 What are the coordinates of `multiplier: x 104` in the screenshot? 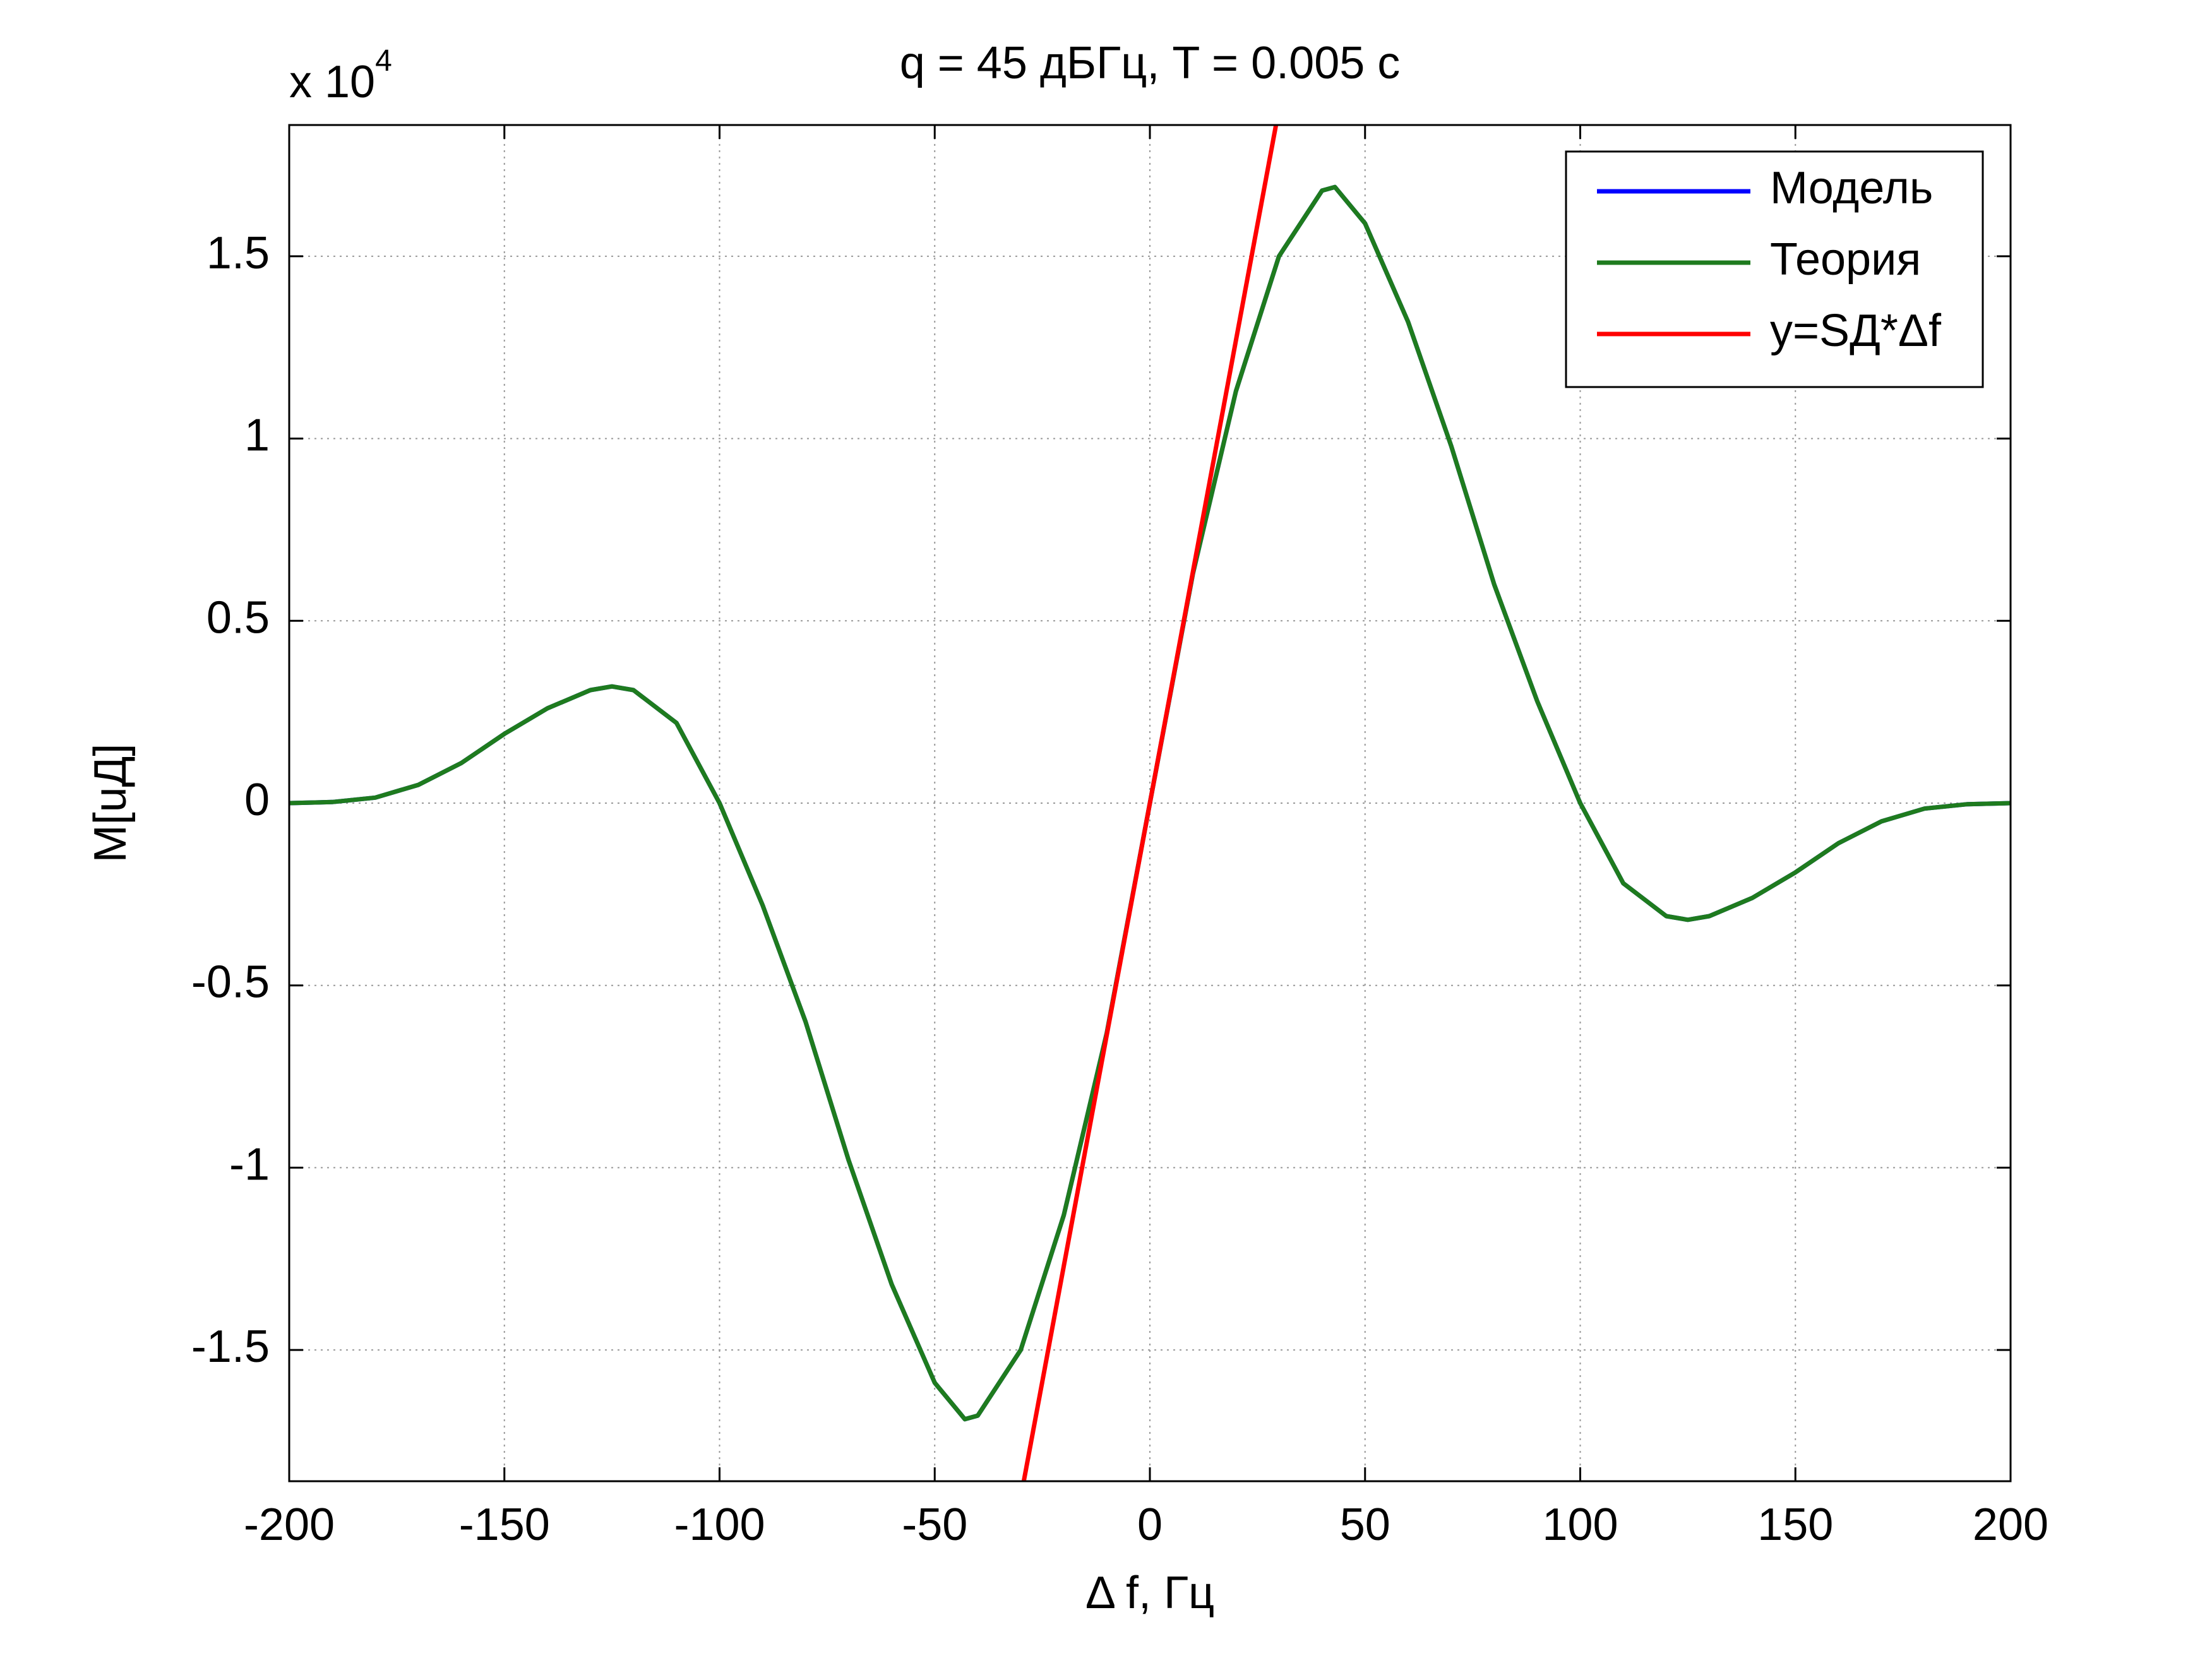 It's located at (340, 75).